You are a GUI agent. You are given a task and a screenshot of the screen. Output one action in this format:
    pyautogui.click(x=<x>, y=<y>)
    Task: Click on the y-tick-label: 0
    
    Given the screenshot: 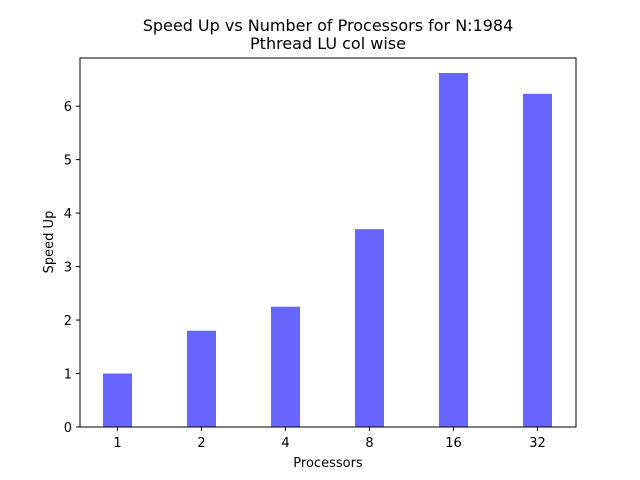 What is the action you would take?
    pyautogui.click(x=68, y=428)
    